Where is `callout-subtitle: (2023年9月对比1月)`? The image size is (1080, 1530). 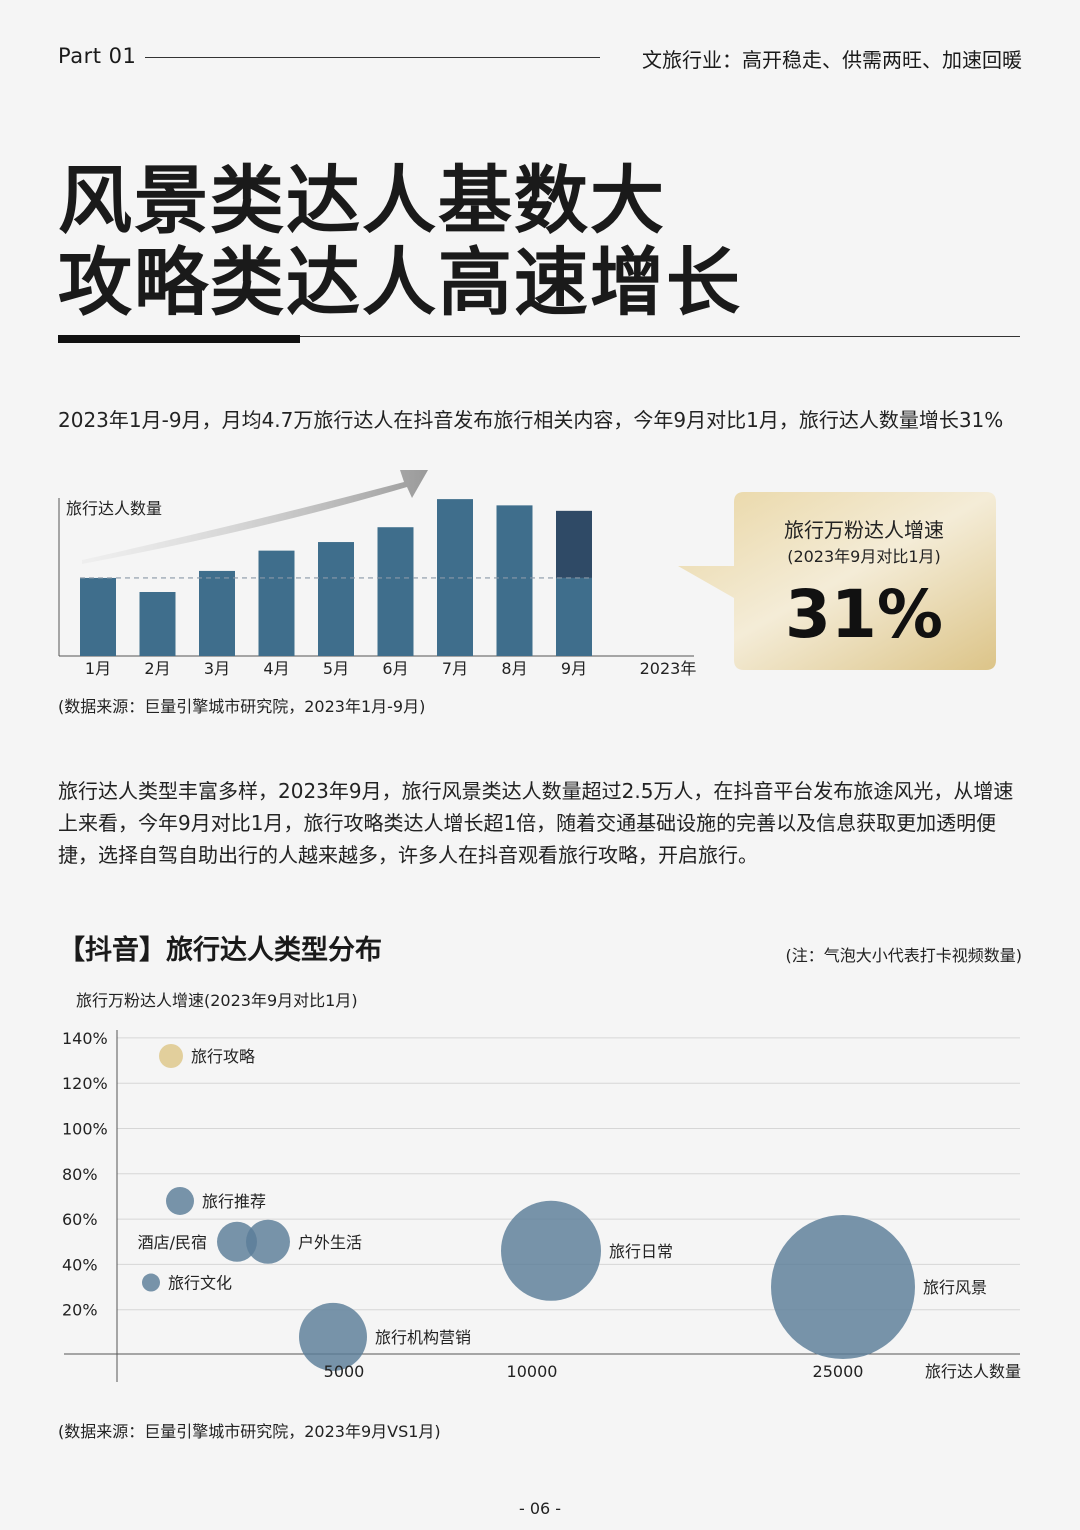 callout-subtitle: (2023年9月对比1月) is located at coordinates (864, 556).